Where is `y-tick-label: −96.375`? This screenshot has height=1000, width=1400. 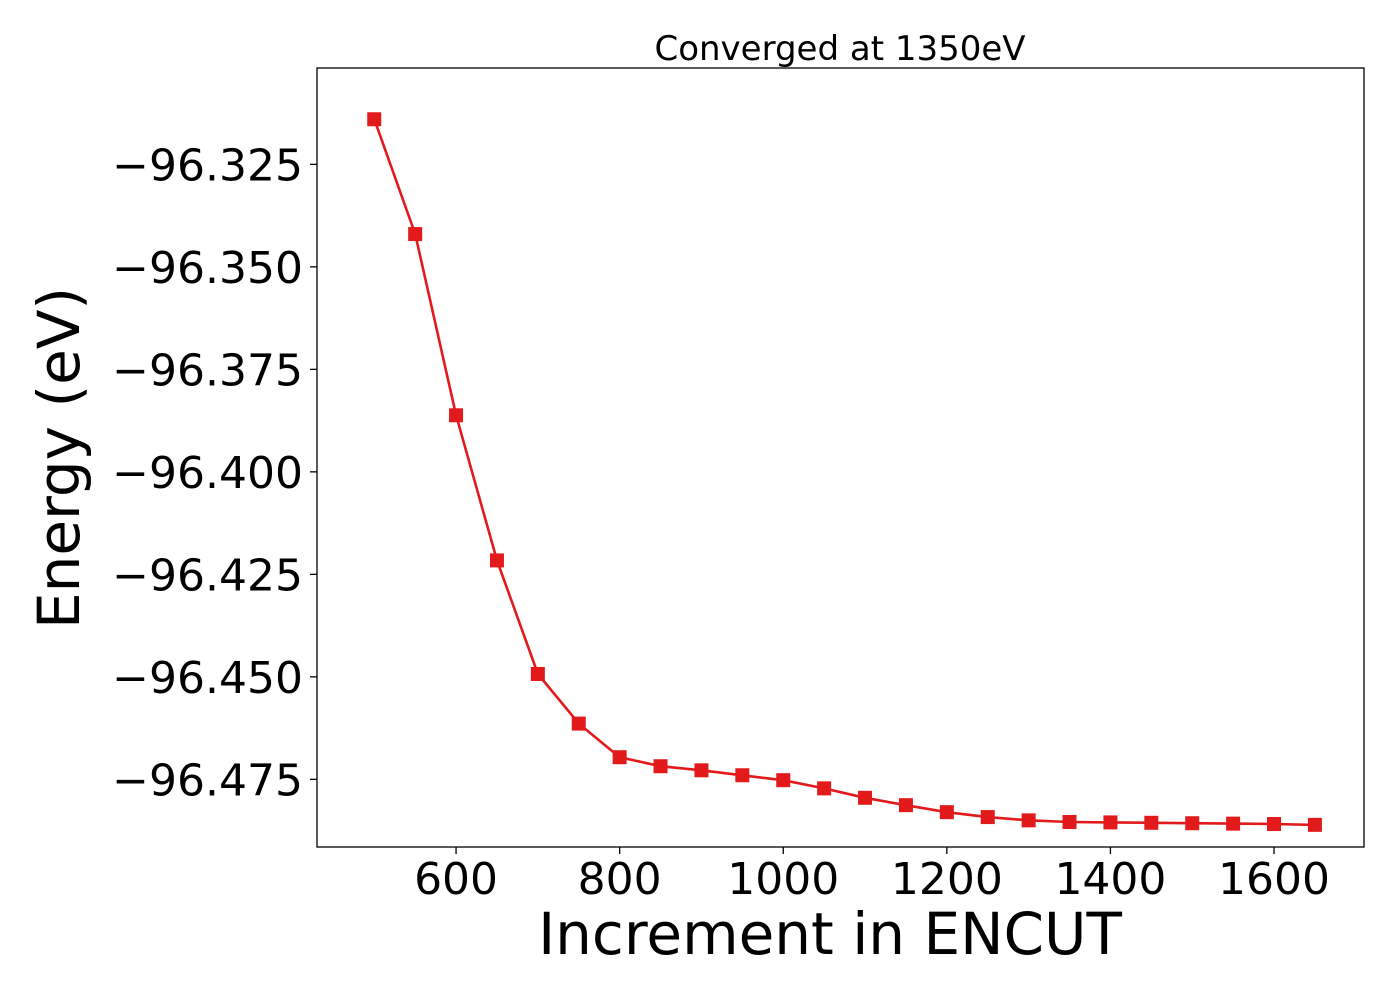
y-tick-label: −96.375 is located at coordinates (207, 370).